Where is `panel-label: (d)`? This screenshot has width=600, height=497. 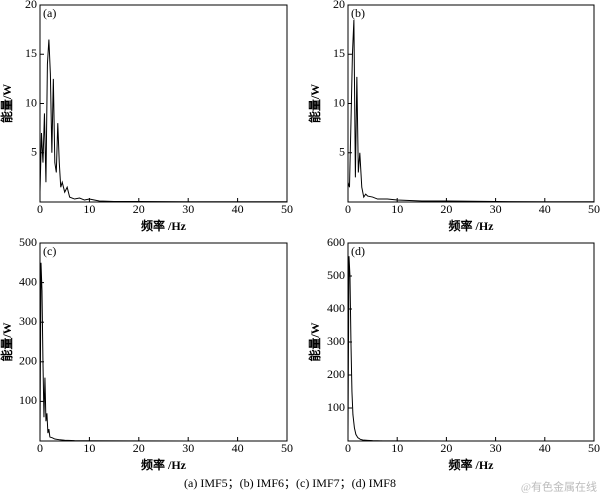
panel-label: (d) is located at coordinates (358, 251).